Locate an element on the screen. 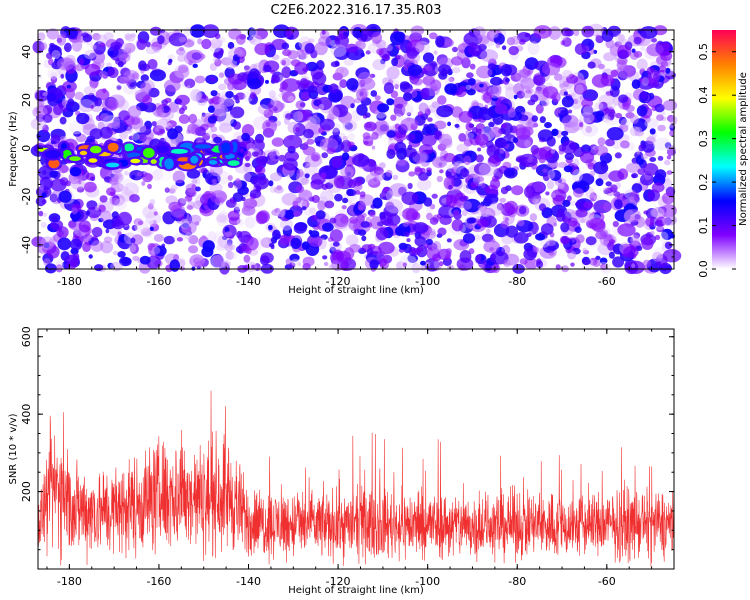 The image size is (750, 600). colorbar-ticks: 0.0 0.1 0.2 0.3 0.4 0.5 is located at coordinates (716, 160).